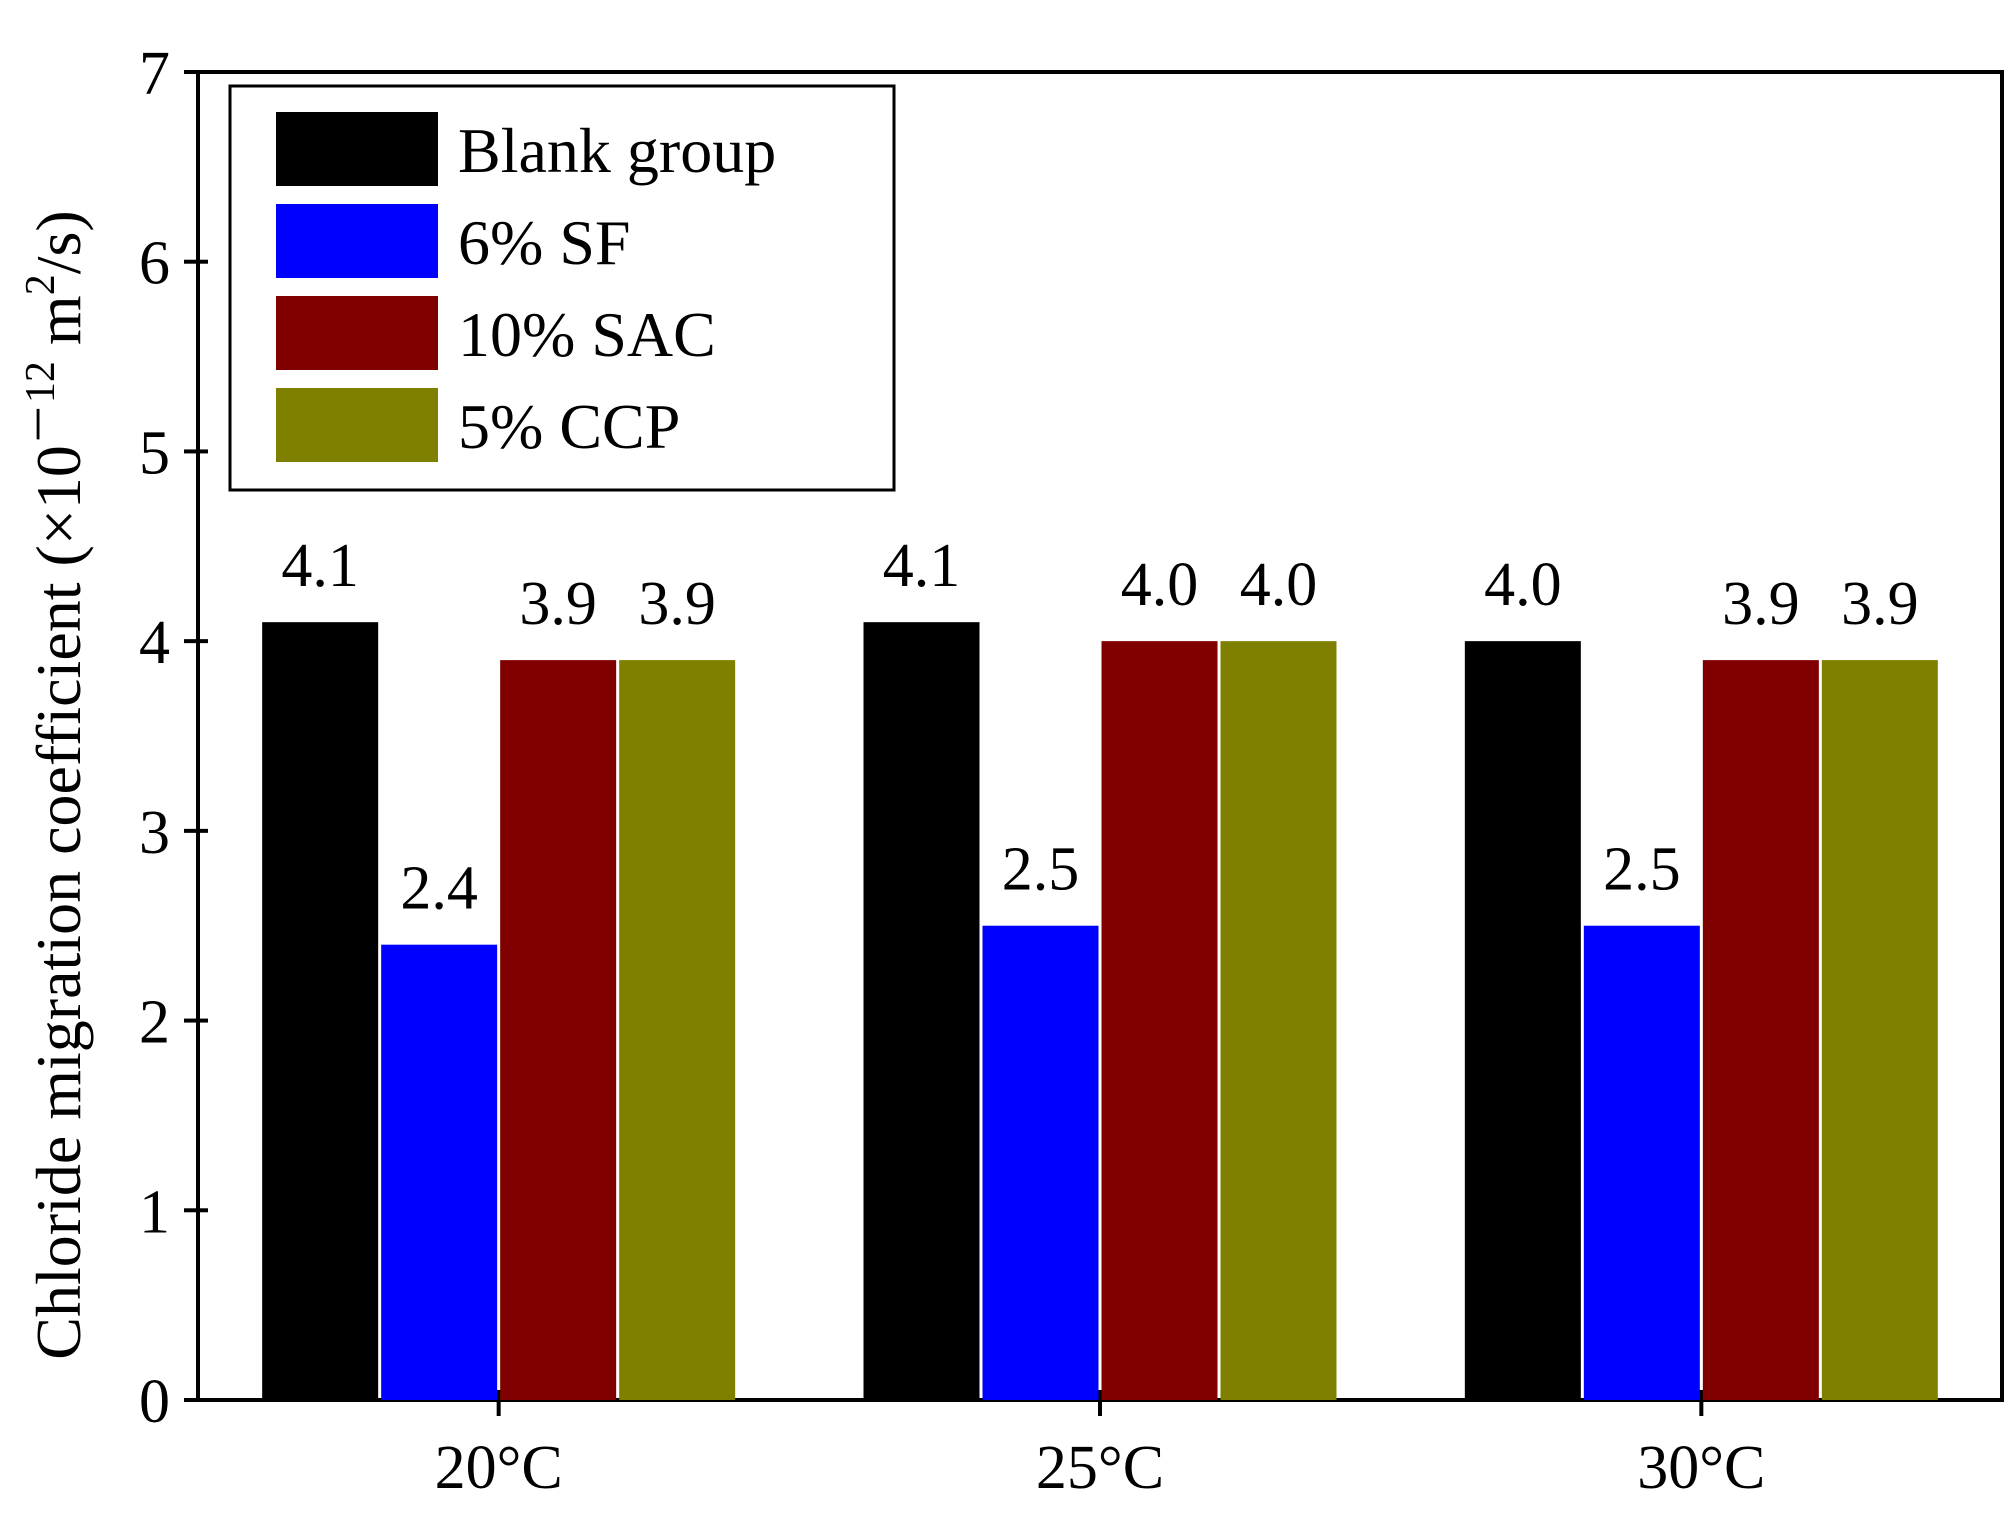  I want to click on legend-label-3: 5% CCP, so click(569, 426).